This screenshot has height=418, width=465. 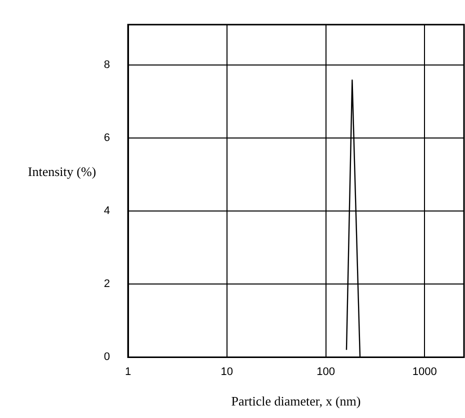 I want to click on y-tick-label: 2, so click(x=107, y=284).